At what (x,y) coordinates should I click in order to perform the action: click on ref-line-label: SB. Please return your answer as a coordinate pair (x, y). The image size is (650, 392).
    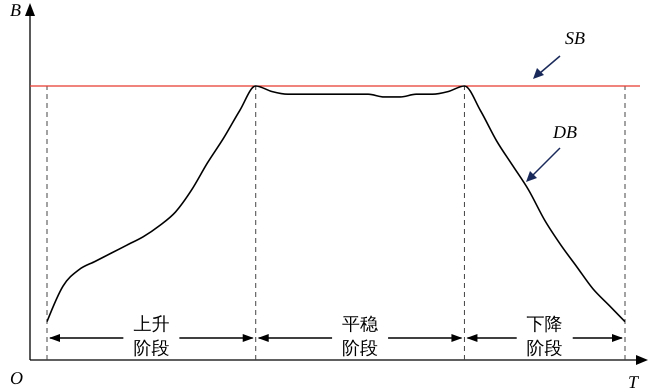
    Looking at the image, I should click on (575, 38).